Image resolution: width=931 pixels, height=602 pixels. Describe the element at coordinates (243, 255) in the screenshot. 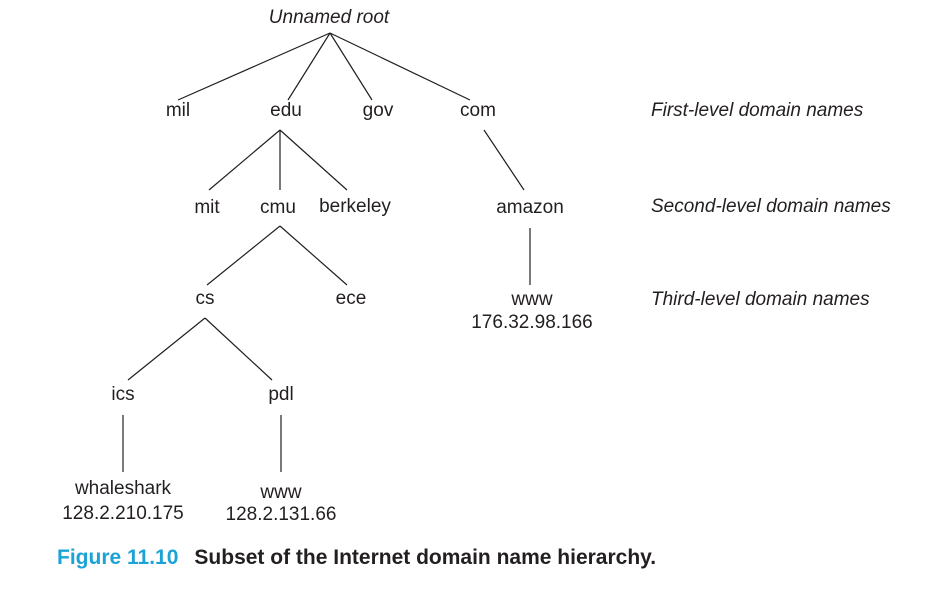

I see `edge-cmu-cs` at that location.